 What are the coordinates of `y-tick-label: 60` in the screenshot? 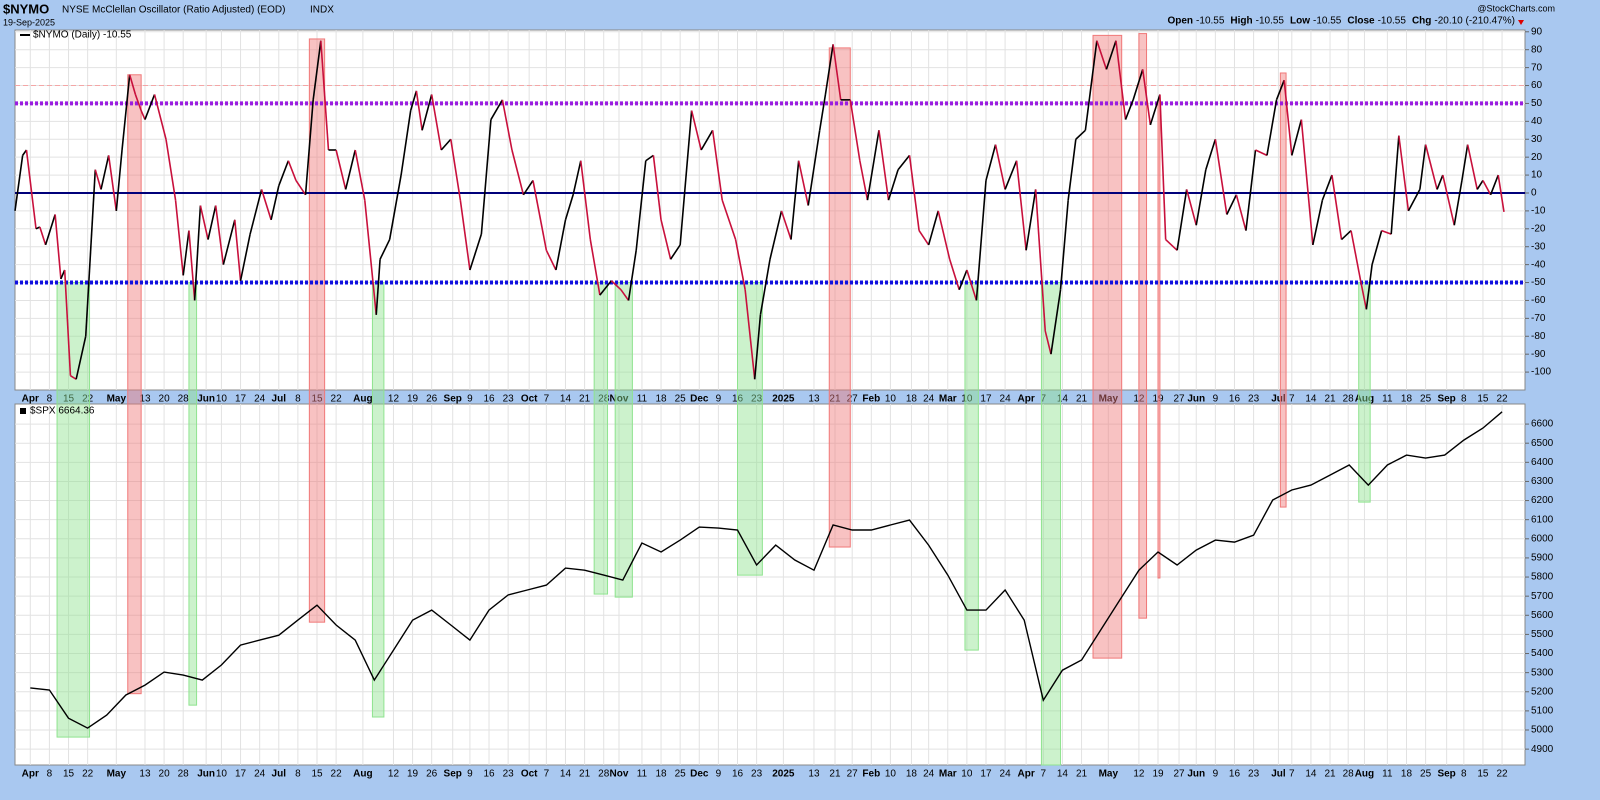 It's located at (1537, 85).